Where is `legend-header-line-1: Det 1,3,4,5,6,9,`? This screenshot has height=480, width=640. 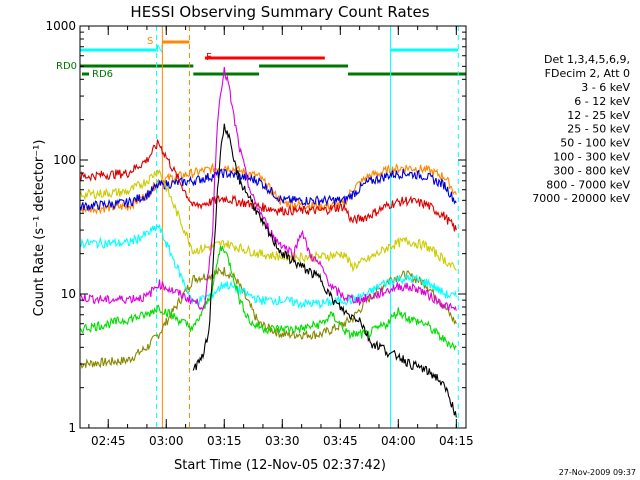
legend-header-line-1: Det 1,3,4,5,6,9, is located at coordinates (587, 59).